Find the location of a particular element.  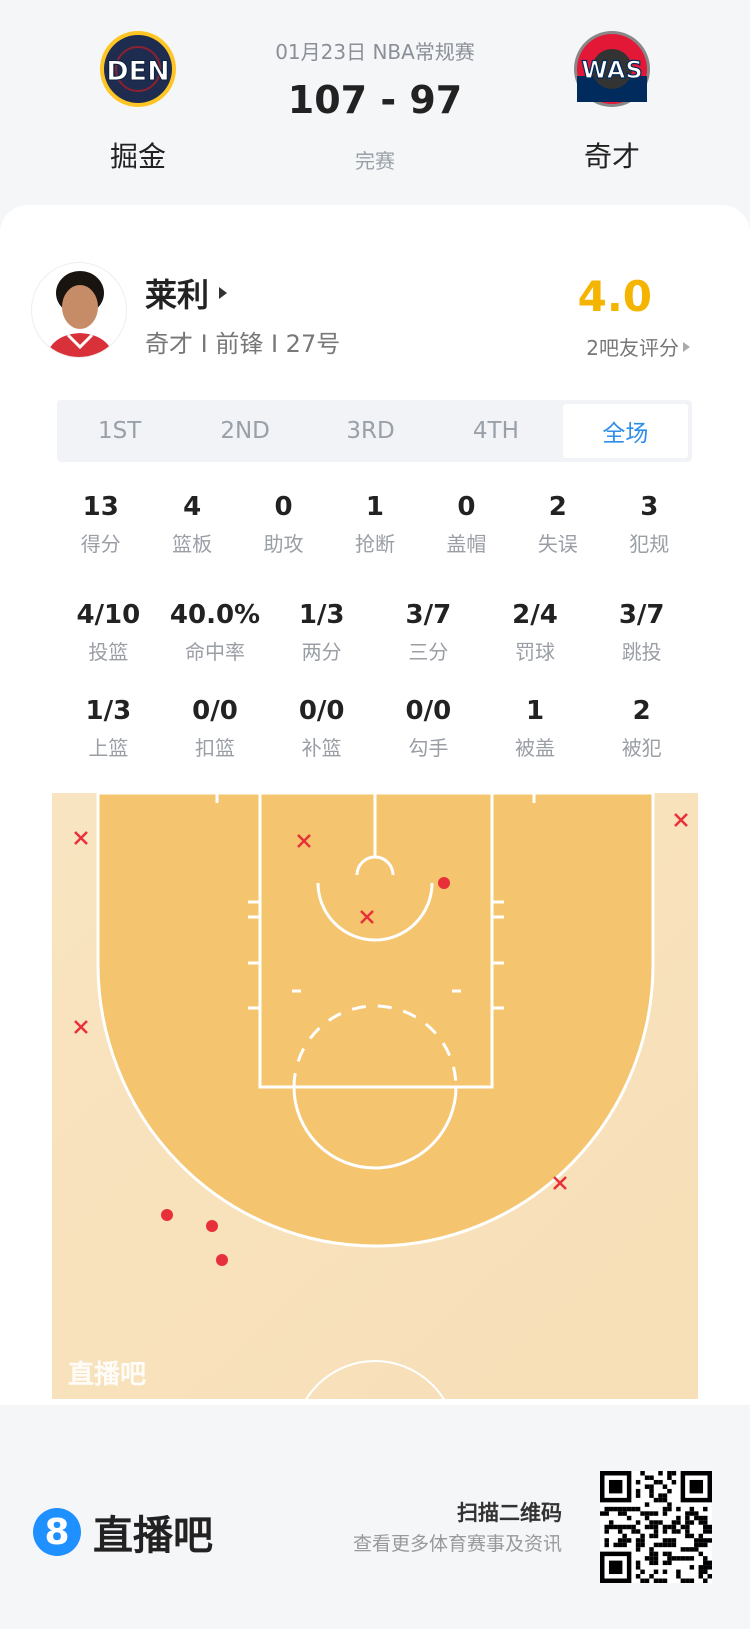

stat-cell: 4/10 投篮 is located at coordinates (108, 632).